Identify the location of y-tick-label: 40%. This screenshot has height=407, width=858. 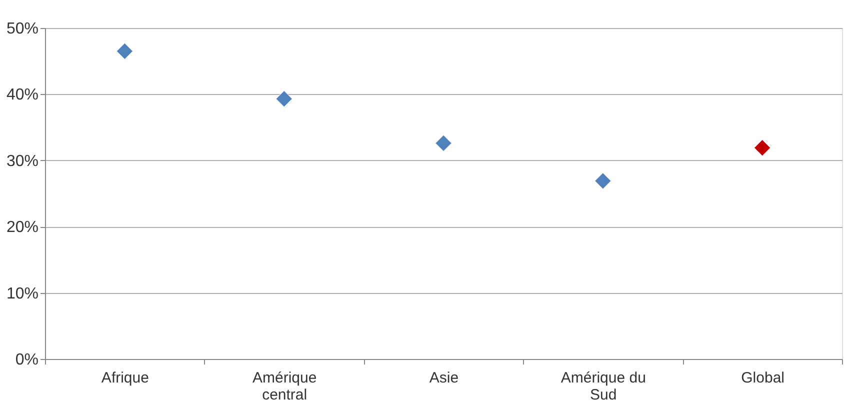
(22, 95).